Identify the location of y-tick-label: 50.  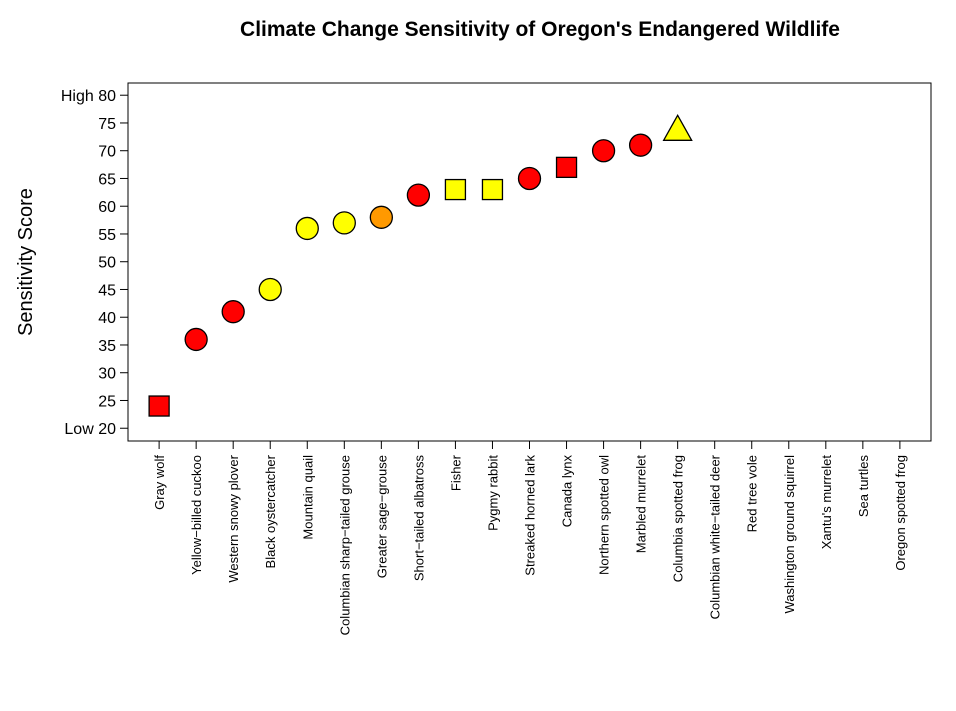
(107, 263).